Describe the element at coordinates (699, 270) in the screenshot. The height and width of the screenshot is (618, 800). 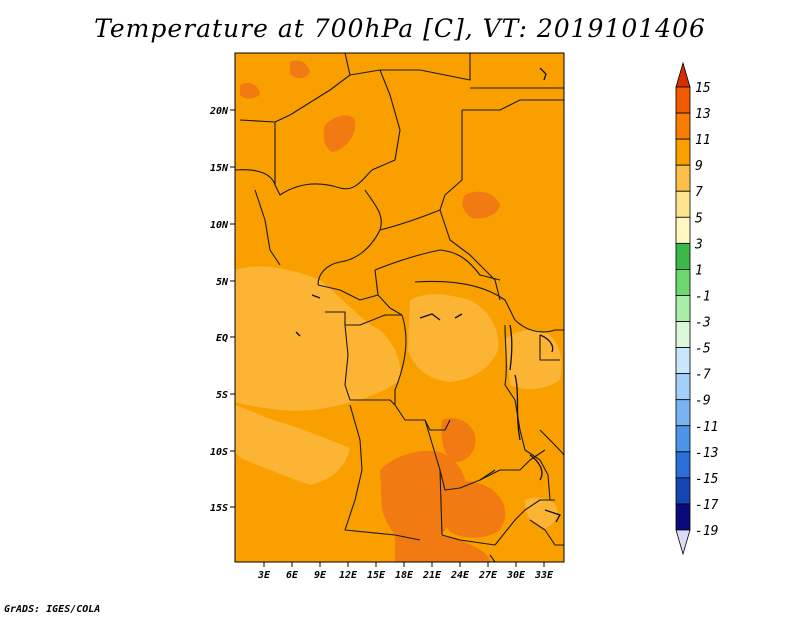
I see `colorbar-label: 1` at that location.